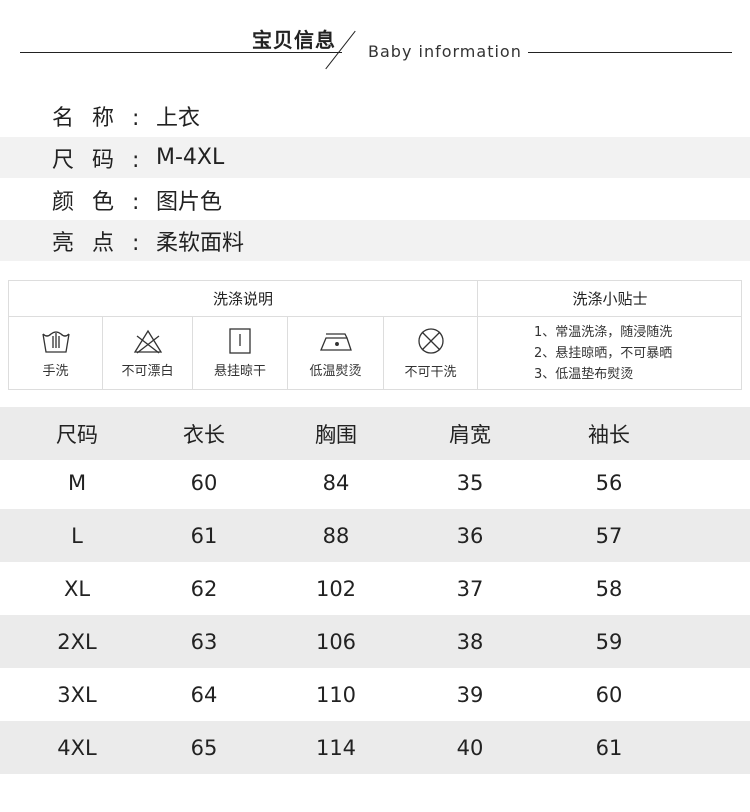 The image size is (750, 812). Describe the element at coordinates (204, 747) in the screenshot. I see `table-cell: 65` at that location.